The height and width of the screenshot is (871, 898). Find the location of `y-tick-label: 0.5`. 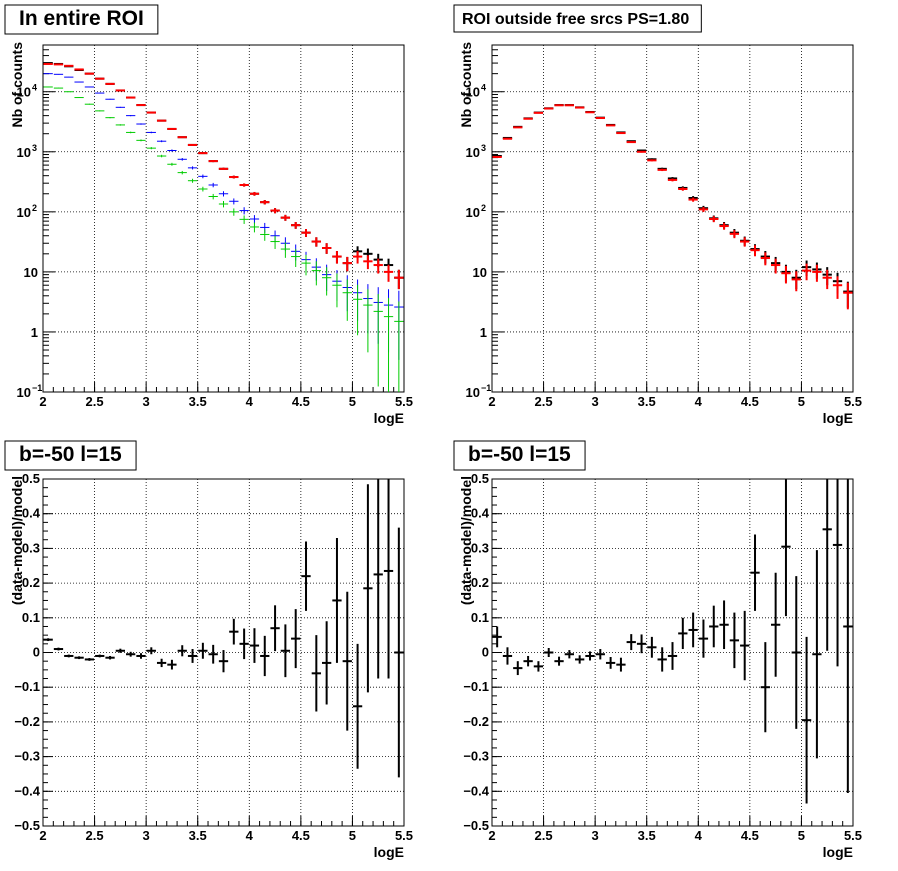

y-tick-label: 0.5 is located at coordinates (480, 478).